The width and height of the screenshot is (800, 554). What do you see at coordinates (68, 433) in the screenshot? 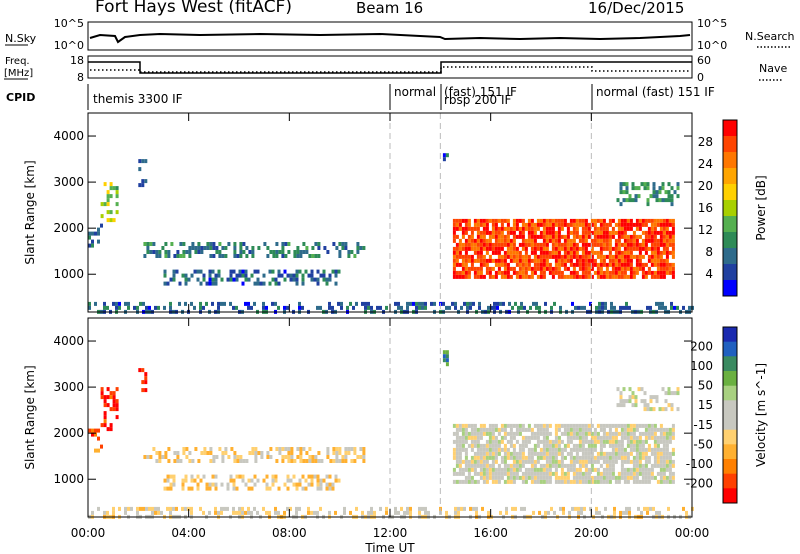
I see `y-tick-label: 2000` at bounding box center [68, 433].